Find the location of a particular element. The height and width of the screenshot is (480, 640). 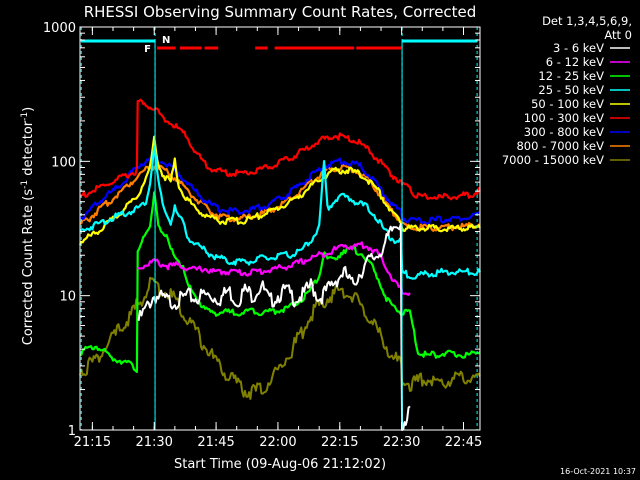

y-axis-label-end: ) is located at coordinates (28, 109).